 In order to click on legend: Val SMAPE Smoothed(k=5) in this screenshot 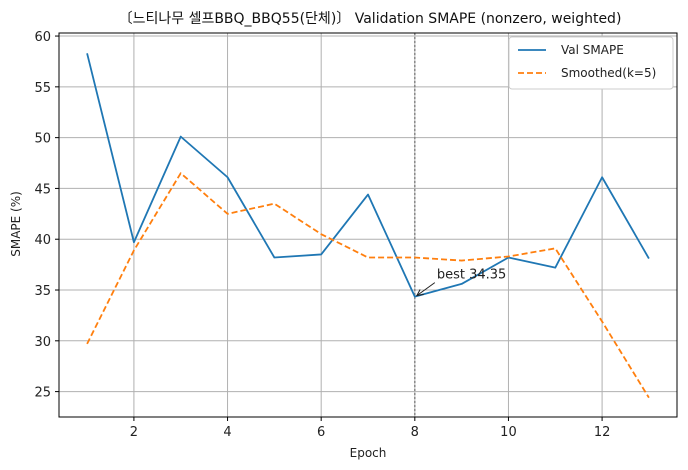, I will do `click(591, 63)`.